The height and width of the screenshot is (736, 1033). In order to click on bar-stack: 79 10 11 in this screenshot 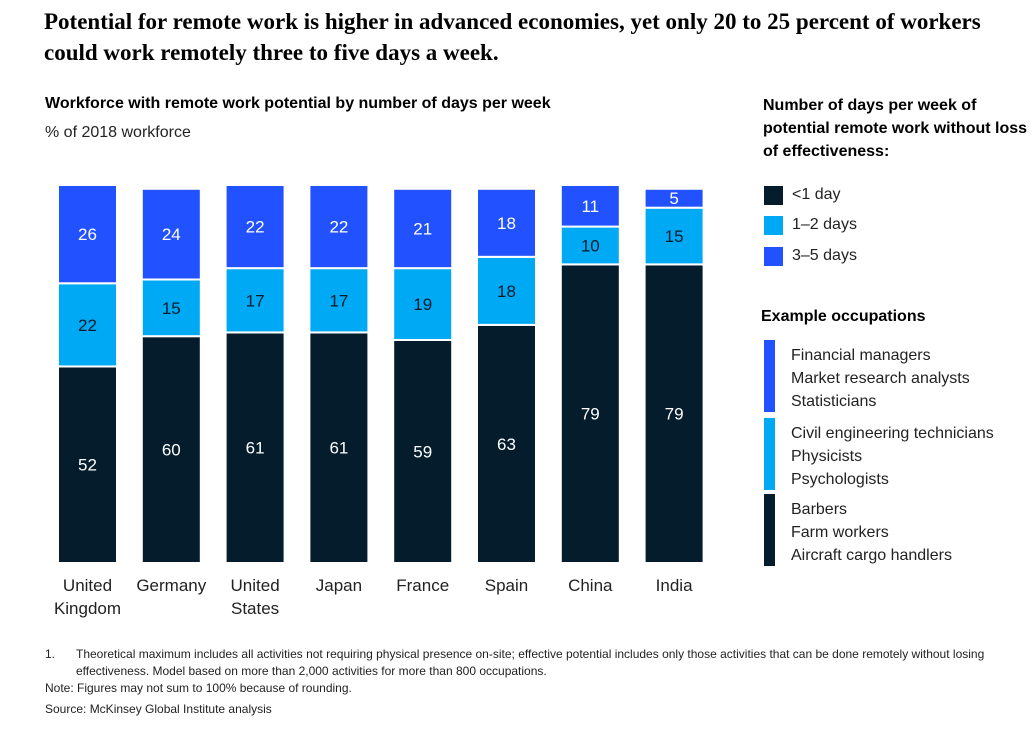, I will do `click(590, 374)`.